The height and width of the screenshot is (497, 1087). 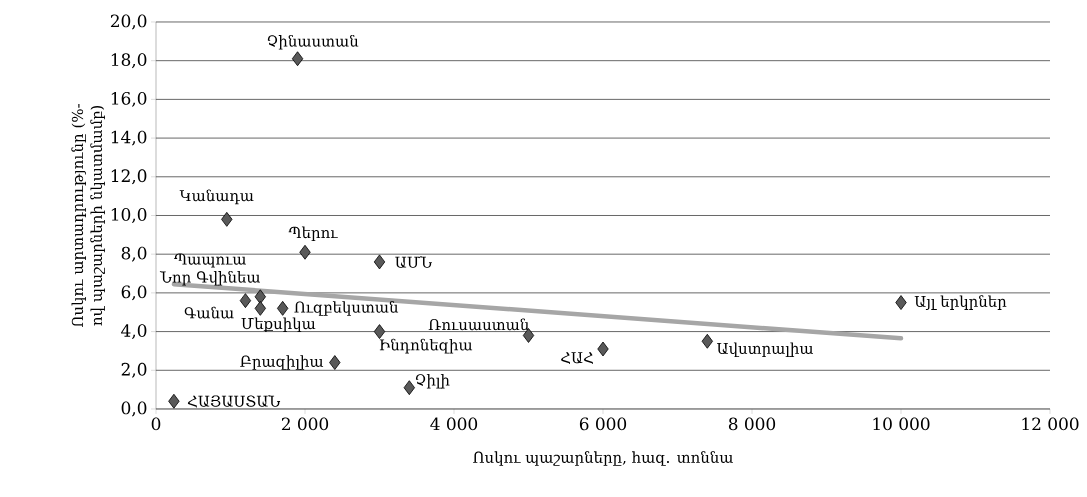 What do you see at coordinates (234, 401) in the screenshot?
I see `annotation: ՀԱՅԱՍՏԱՆ` at bounding box center [234, 401].